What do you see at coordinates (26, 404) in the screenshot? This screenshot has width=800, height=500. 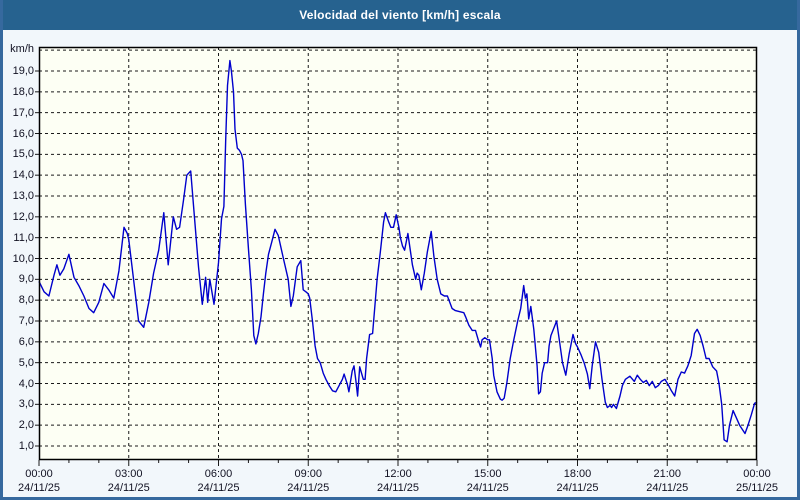 I see `y-tick-label: 3,0` at bounding box center [26, 404].